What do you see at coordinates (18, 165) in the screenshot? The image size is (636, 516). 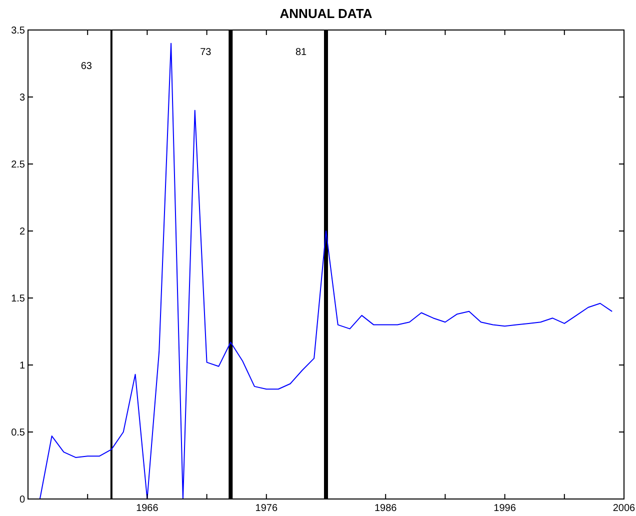 I see `y-tick-label: 2.5` at bounding box center [18, 165].